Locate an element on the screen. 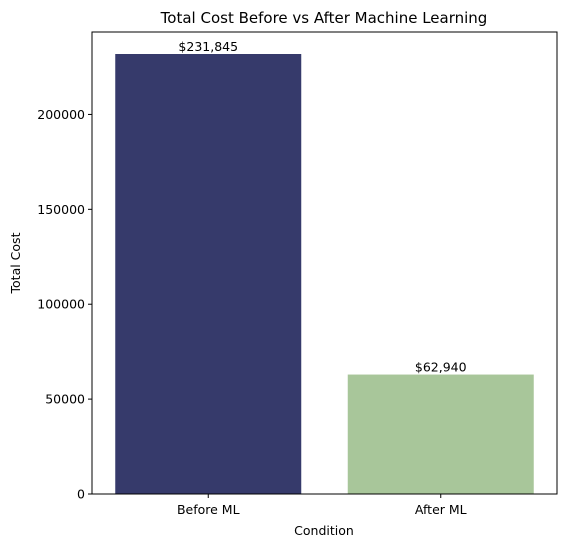 The height and width of the screenshot is (547, 566). data-label: $62,940 is located at coordinates (441, 367).